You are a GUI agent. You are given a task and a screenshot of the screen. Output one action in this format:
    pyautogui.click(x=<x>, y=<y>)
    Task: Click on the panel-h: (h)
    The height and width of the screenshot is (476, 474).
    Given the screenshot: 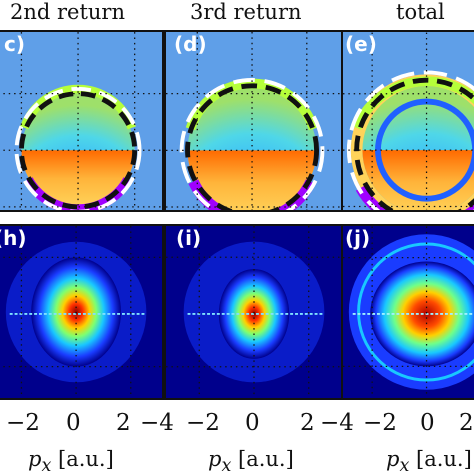 What is the action you would take?
    pyautogui.click(x=82, y=312)
    